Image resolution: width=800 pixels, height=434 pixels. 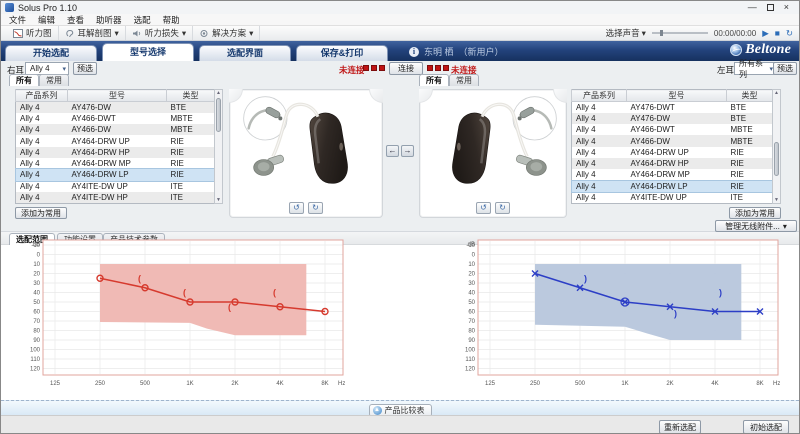 What do you see at coordinates (464, 80) in the screenshot?
I see `left-ear-tab-favorites: 常用` at bounding box center [464, 80].